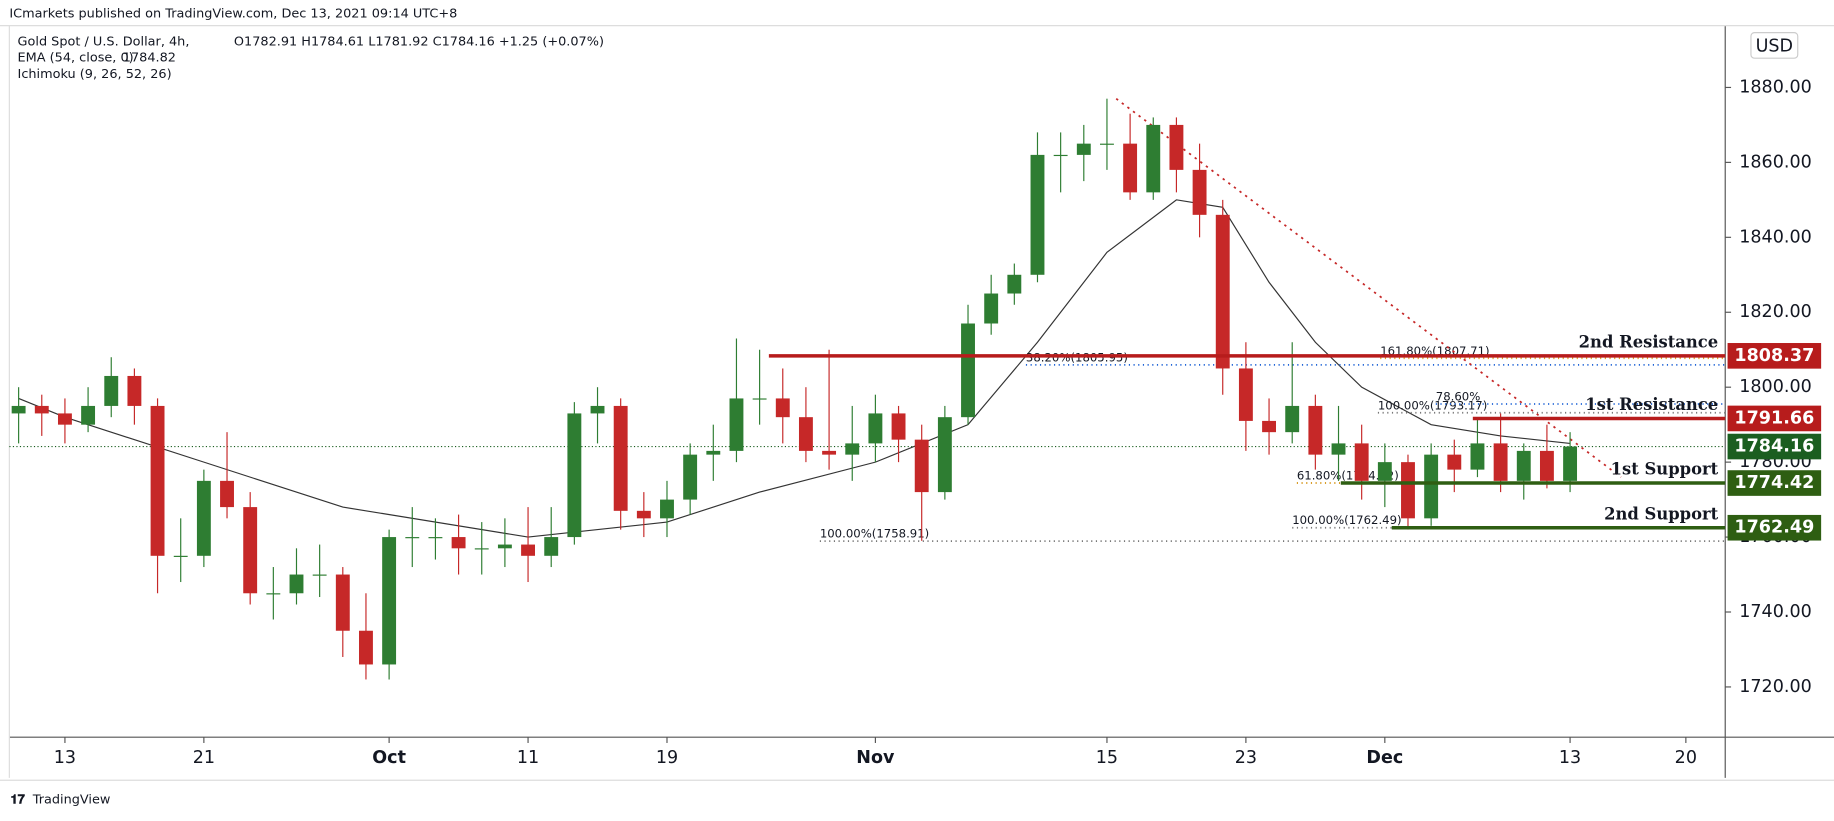 The height and width of the screenshot is (821, 1834). Describe the element at coordinates (1107, 758) in the screenshot. I see `x-tick-label: 15` at that location.